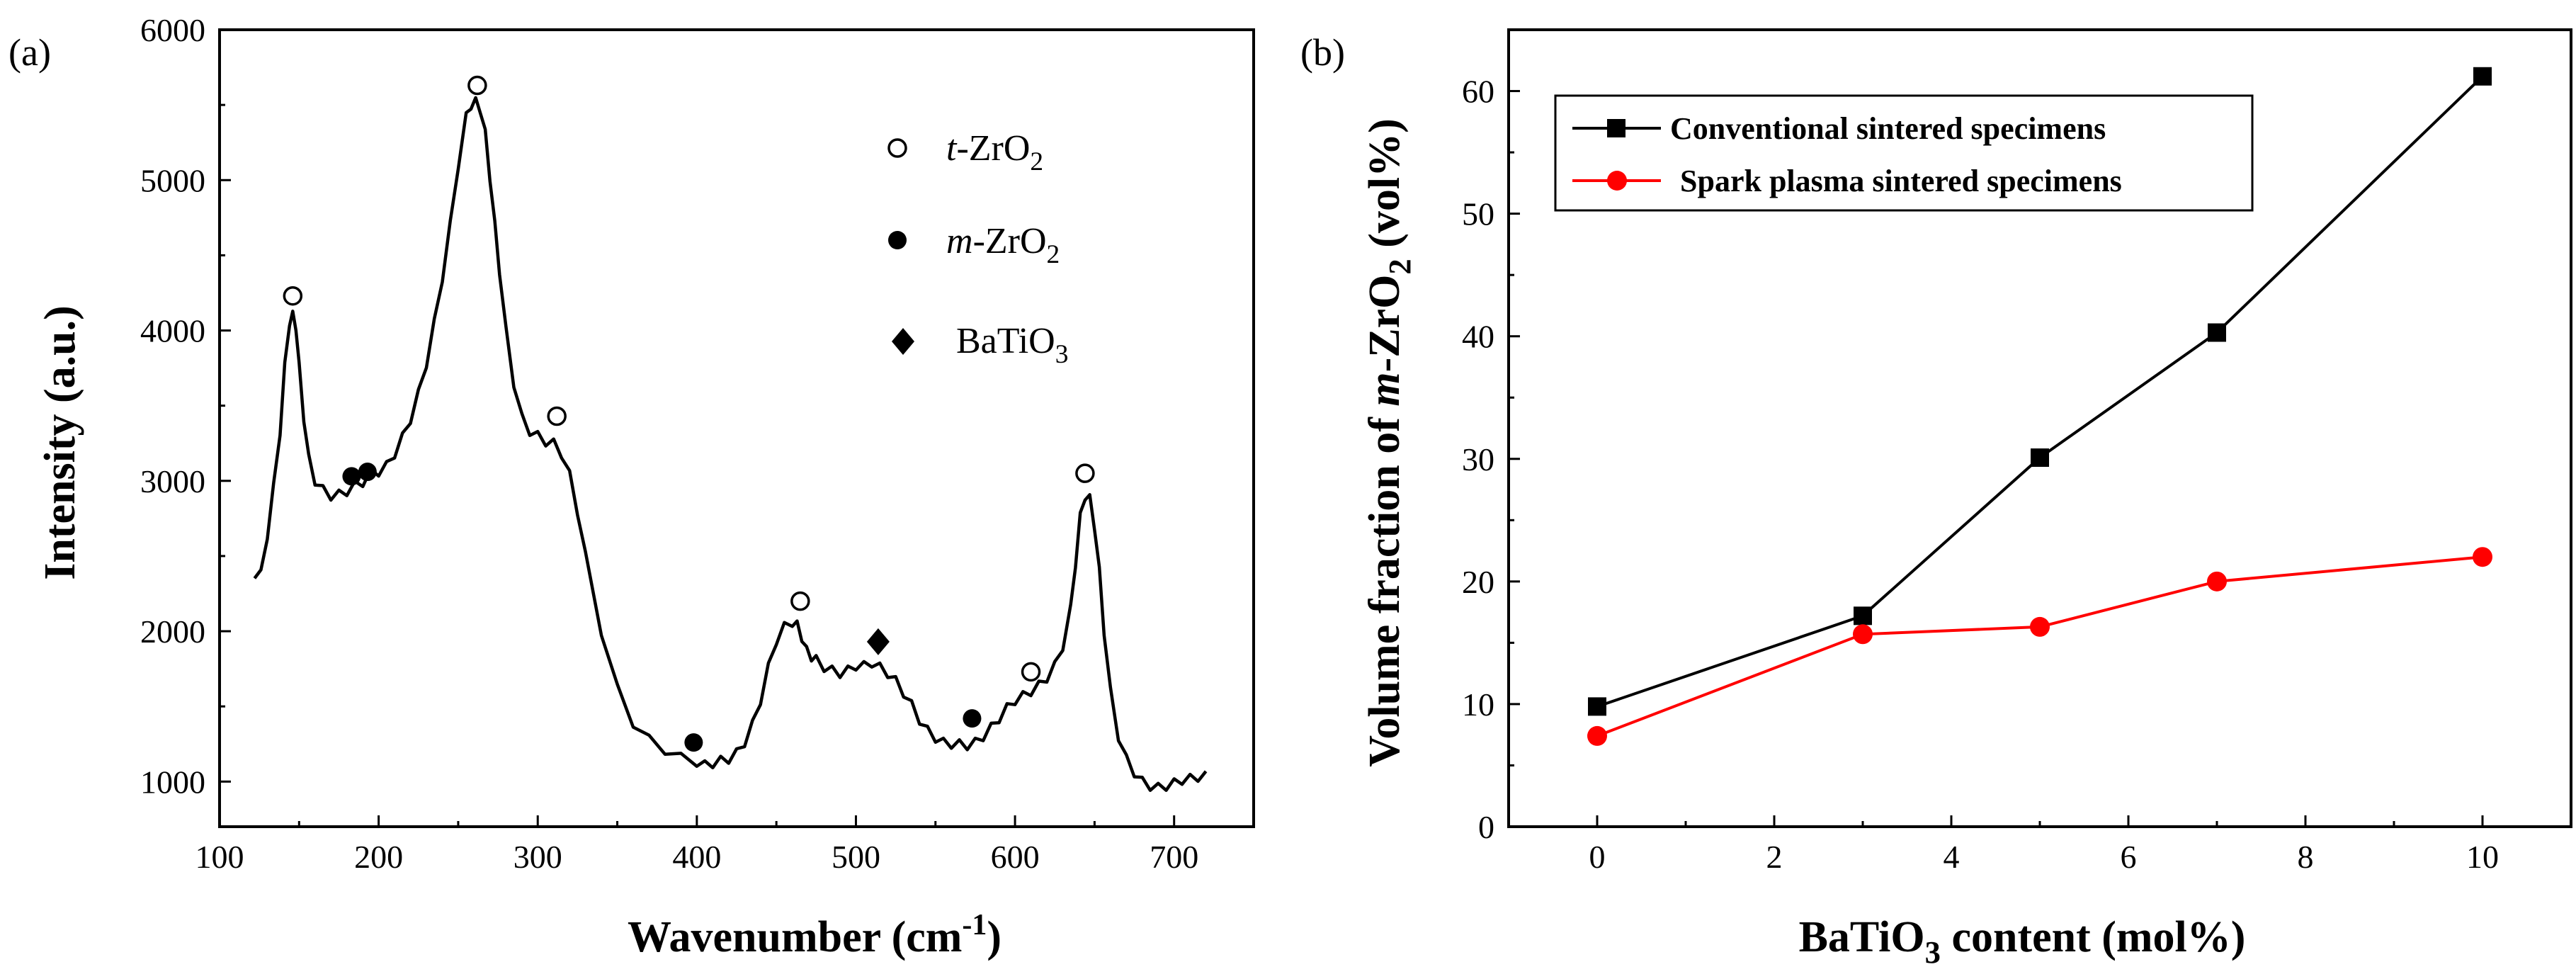 The height and width of the screenshot is (979, 2576). I want to click on x-axis-label-a: Wavenumber (cm-1), so click(815, 935).